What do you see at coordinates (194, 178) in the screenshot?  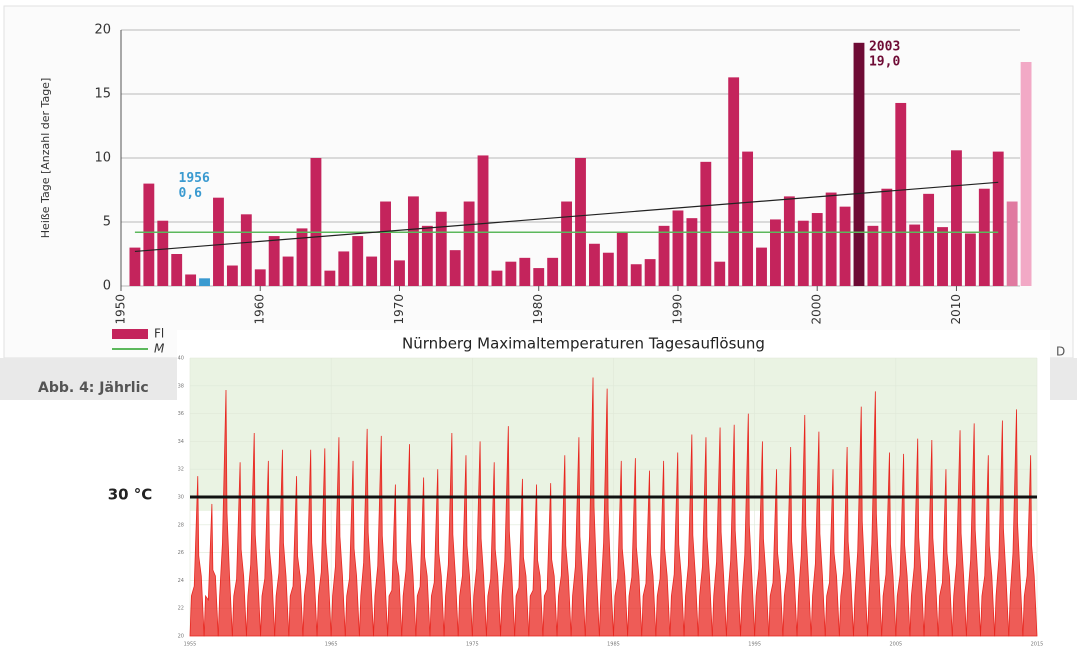 I see `annotation-year: 1956` at bounding box center [194, 178].